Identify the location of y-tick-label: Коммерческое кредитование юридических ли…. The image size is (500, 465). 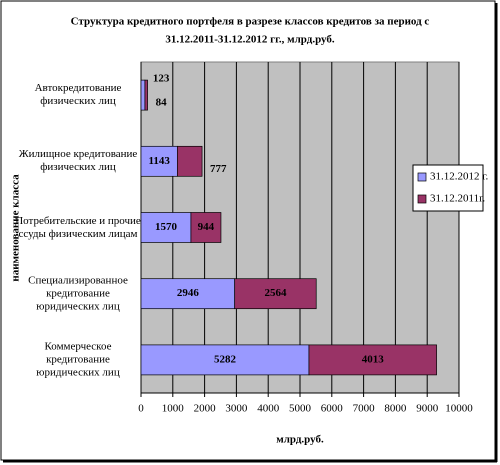
(78, 359).